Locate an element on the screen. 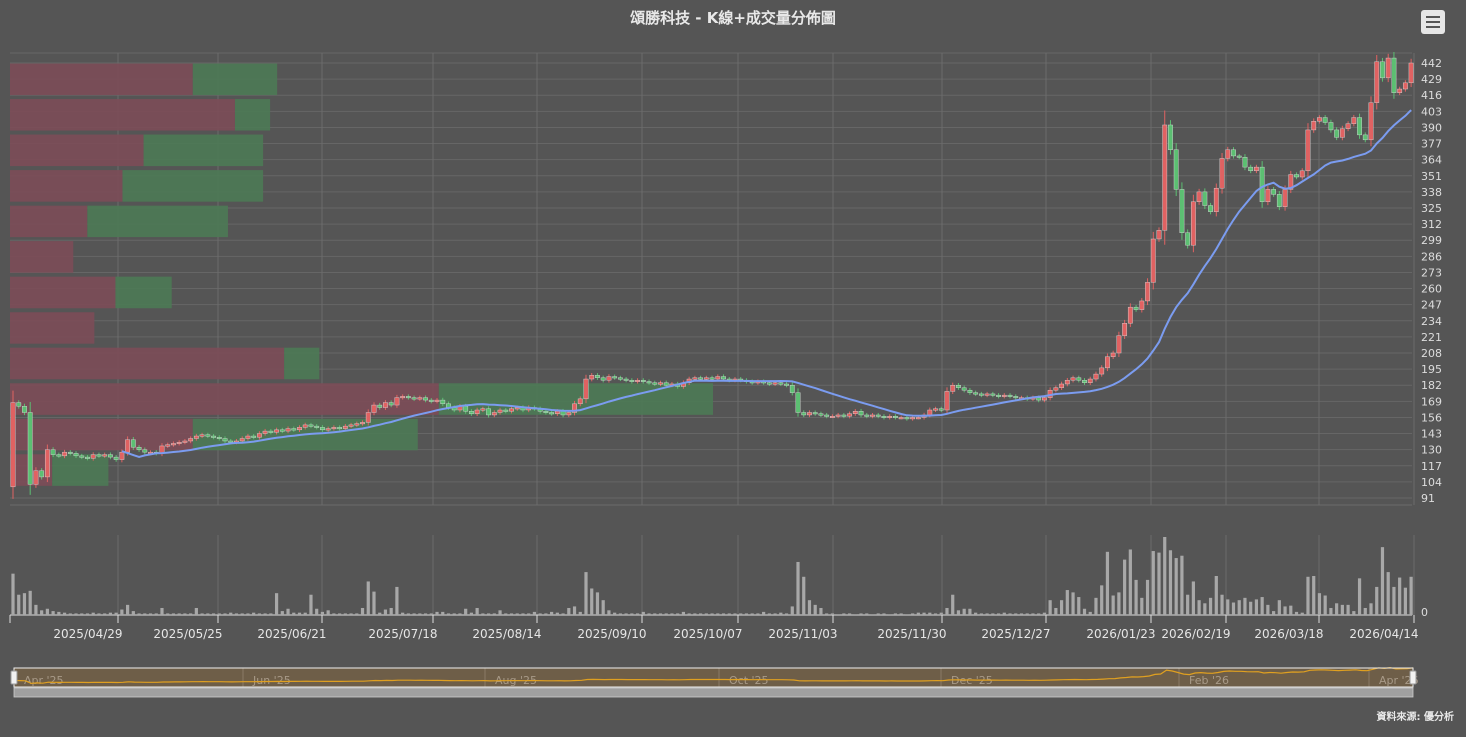  hamburger-menu-icon is located at coordinates (1433, 22).